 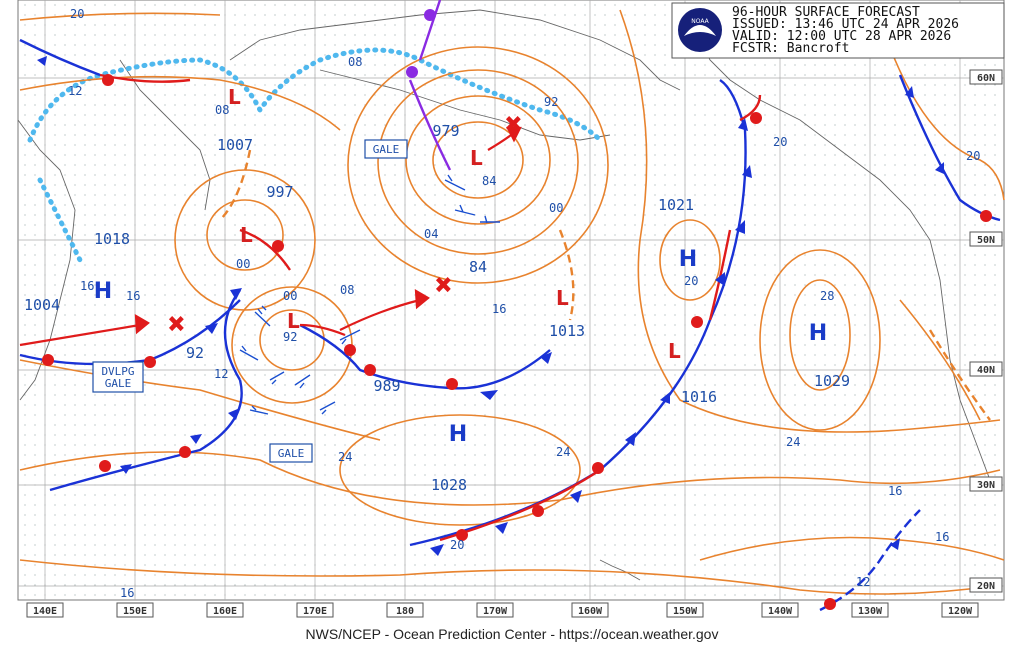 I want to click on high-pressure: 1028, so click(x=449, y=485).